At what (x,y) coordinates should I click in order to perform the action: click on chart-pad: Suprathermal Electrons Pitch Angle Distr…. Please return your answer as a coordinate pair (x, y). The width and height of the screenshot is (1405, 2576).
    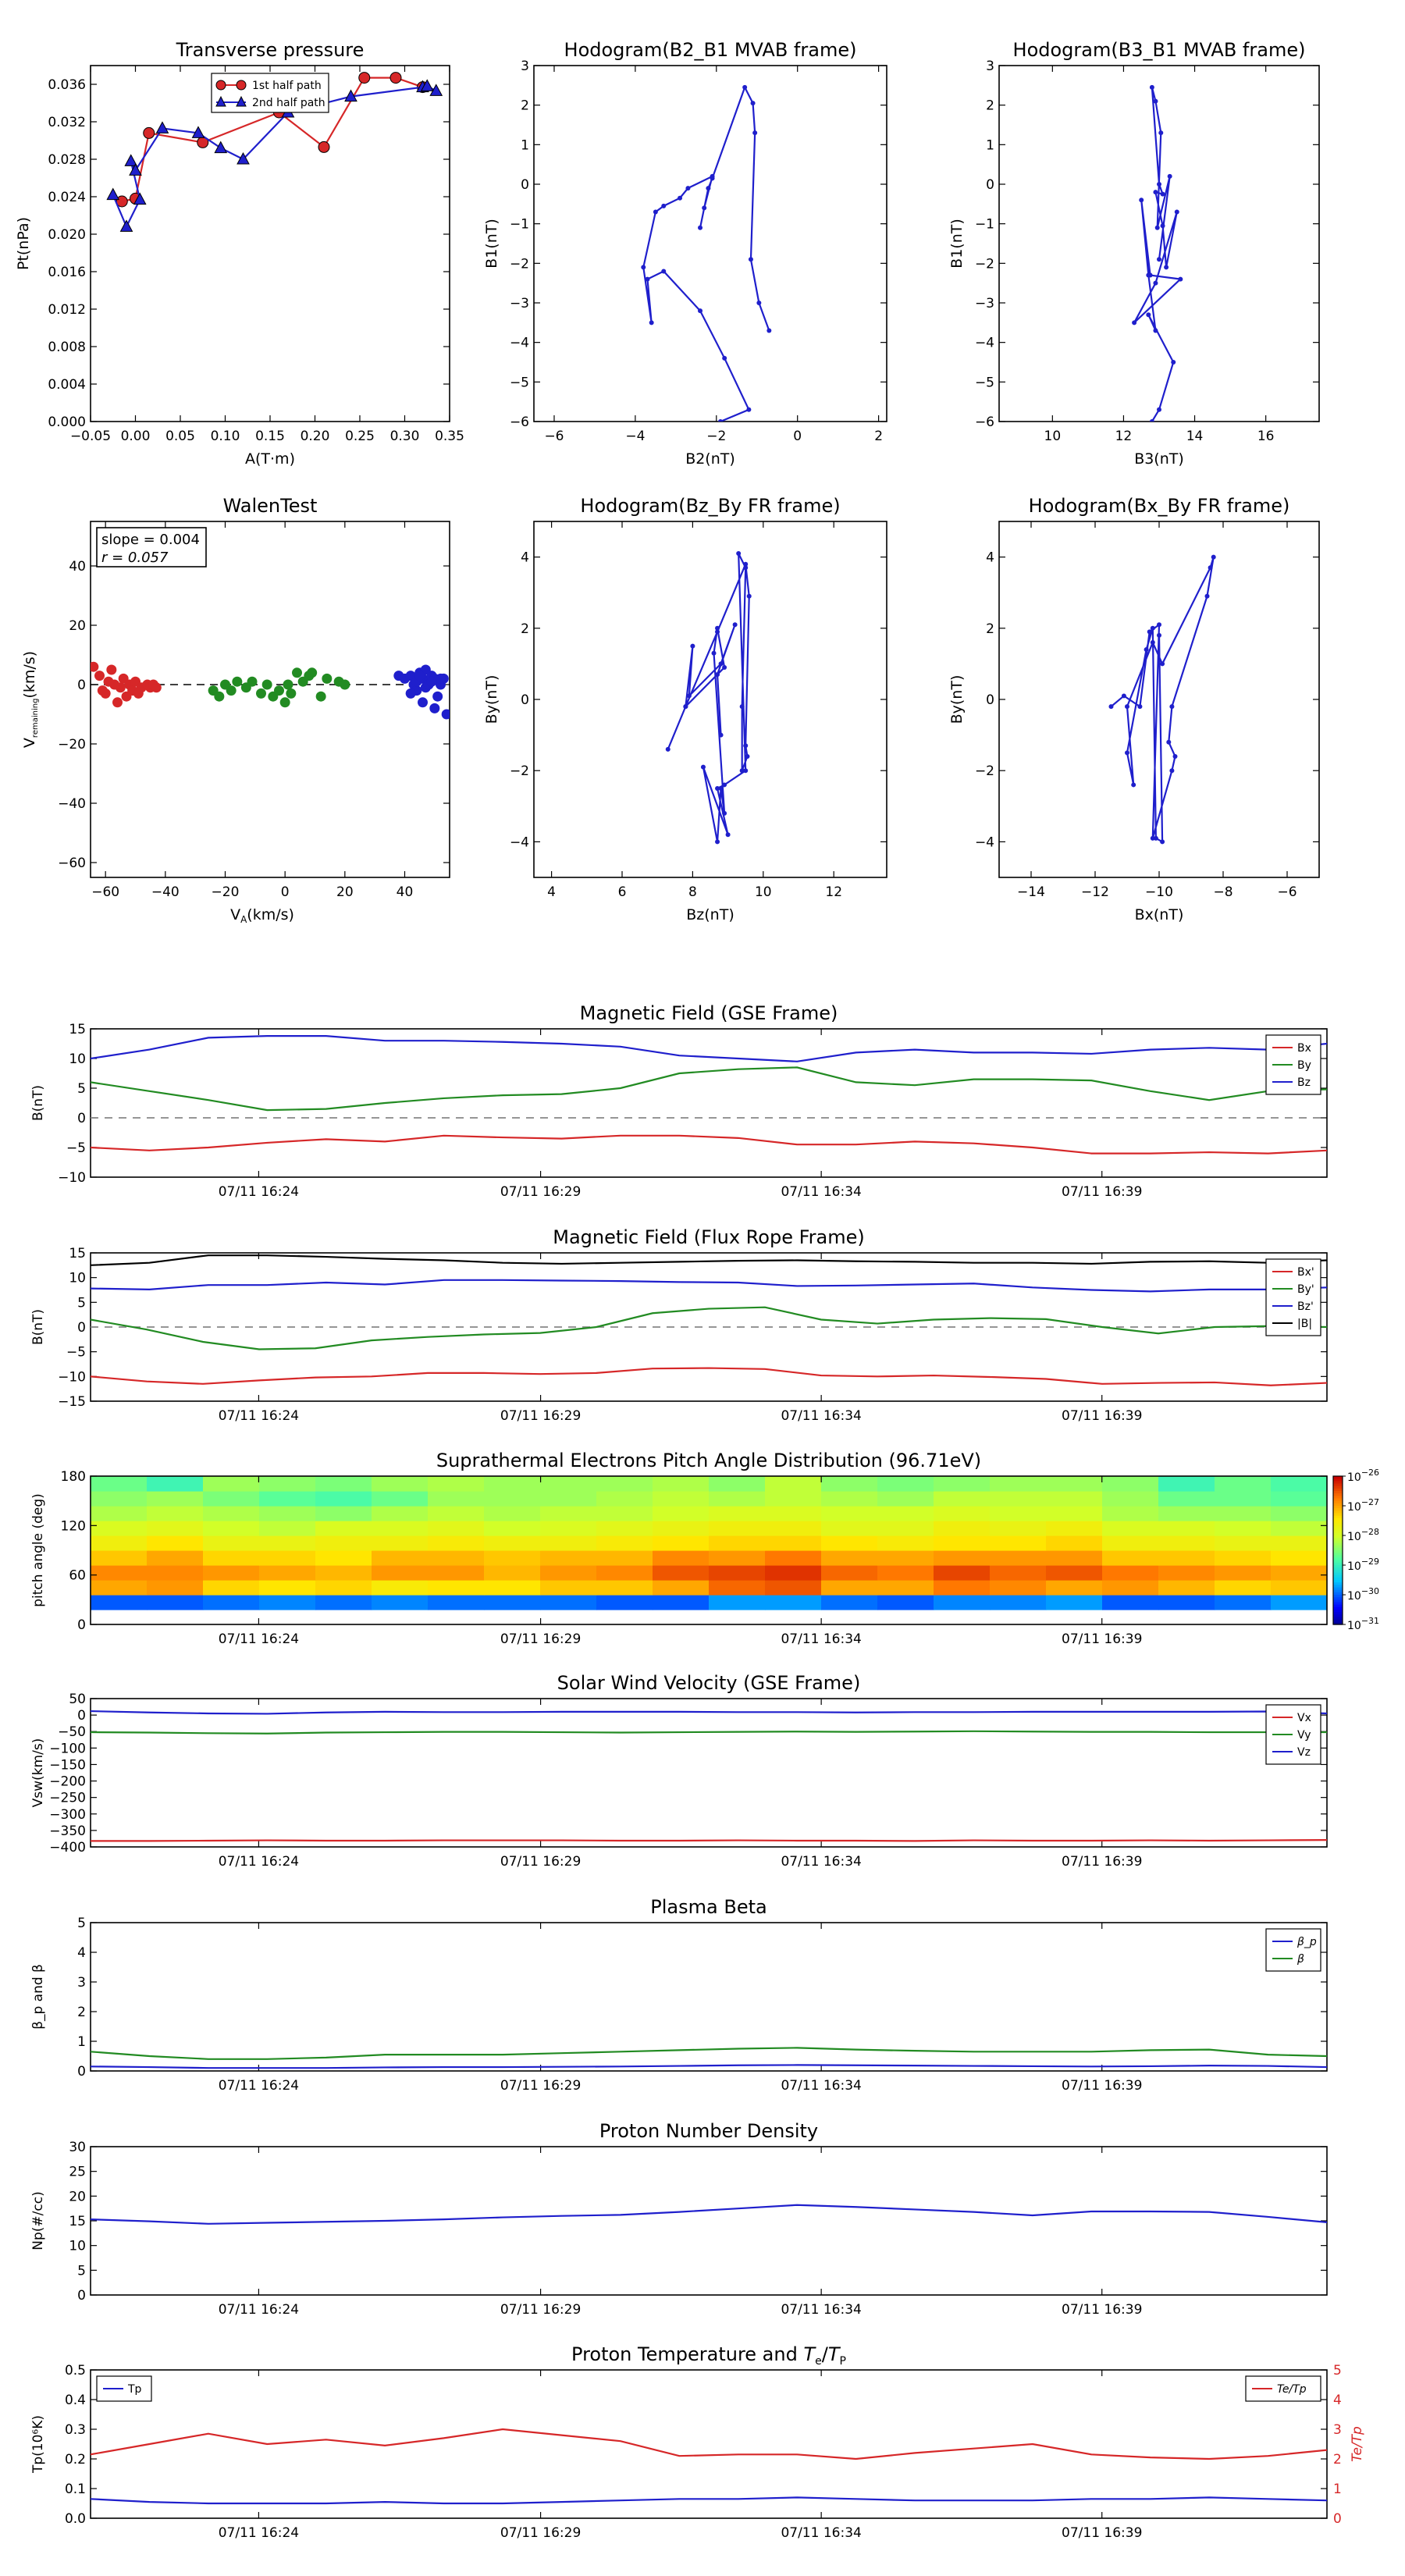
    Looking at the image, I should click on (705, 1548).